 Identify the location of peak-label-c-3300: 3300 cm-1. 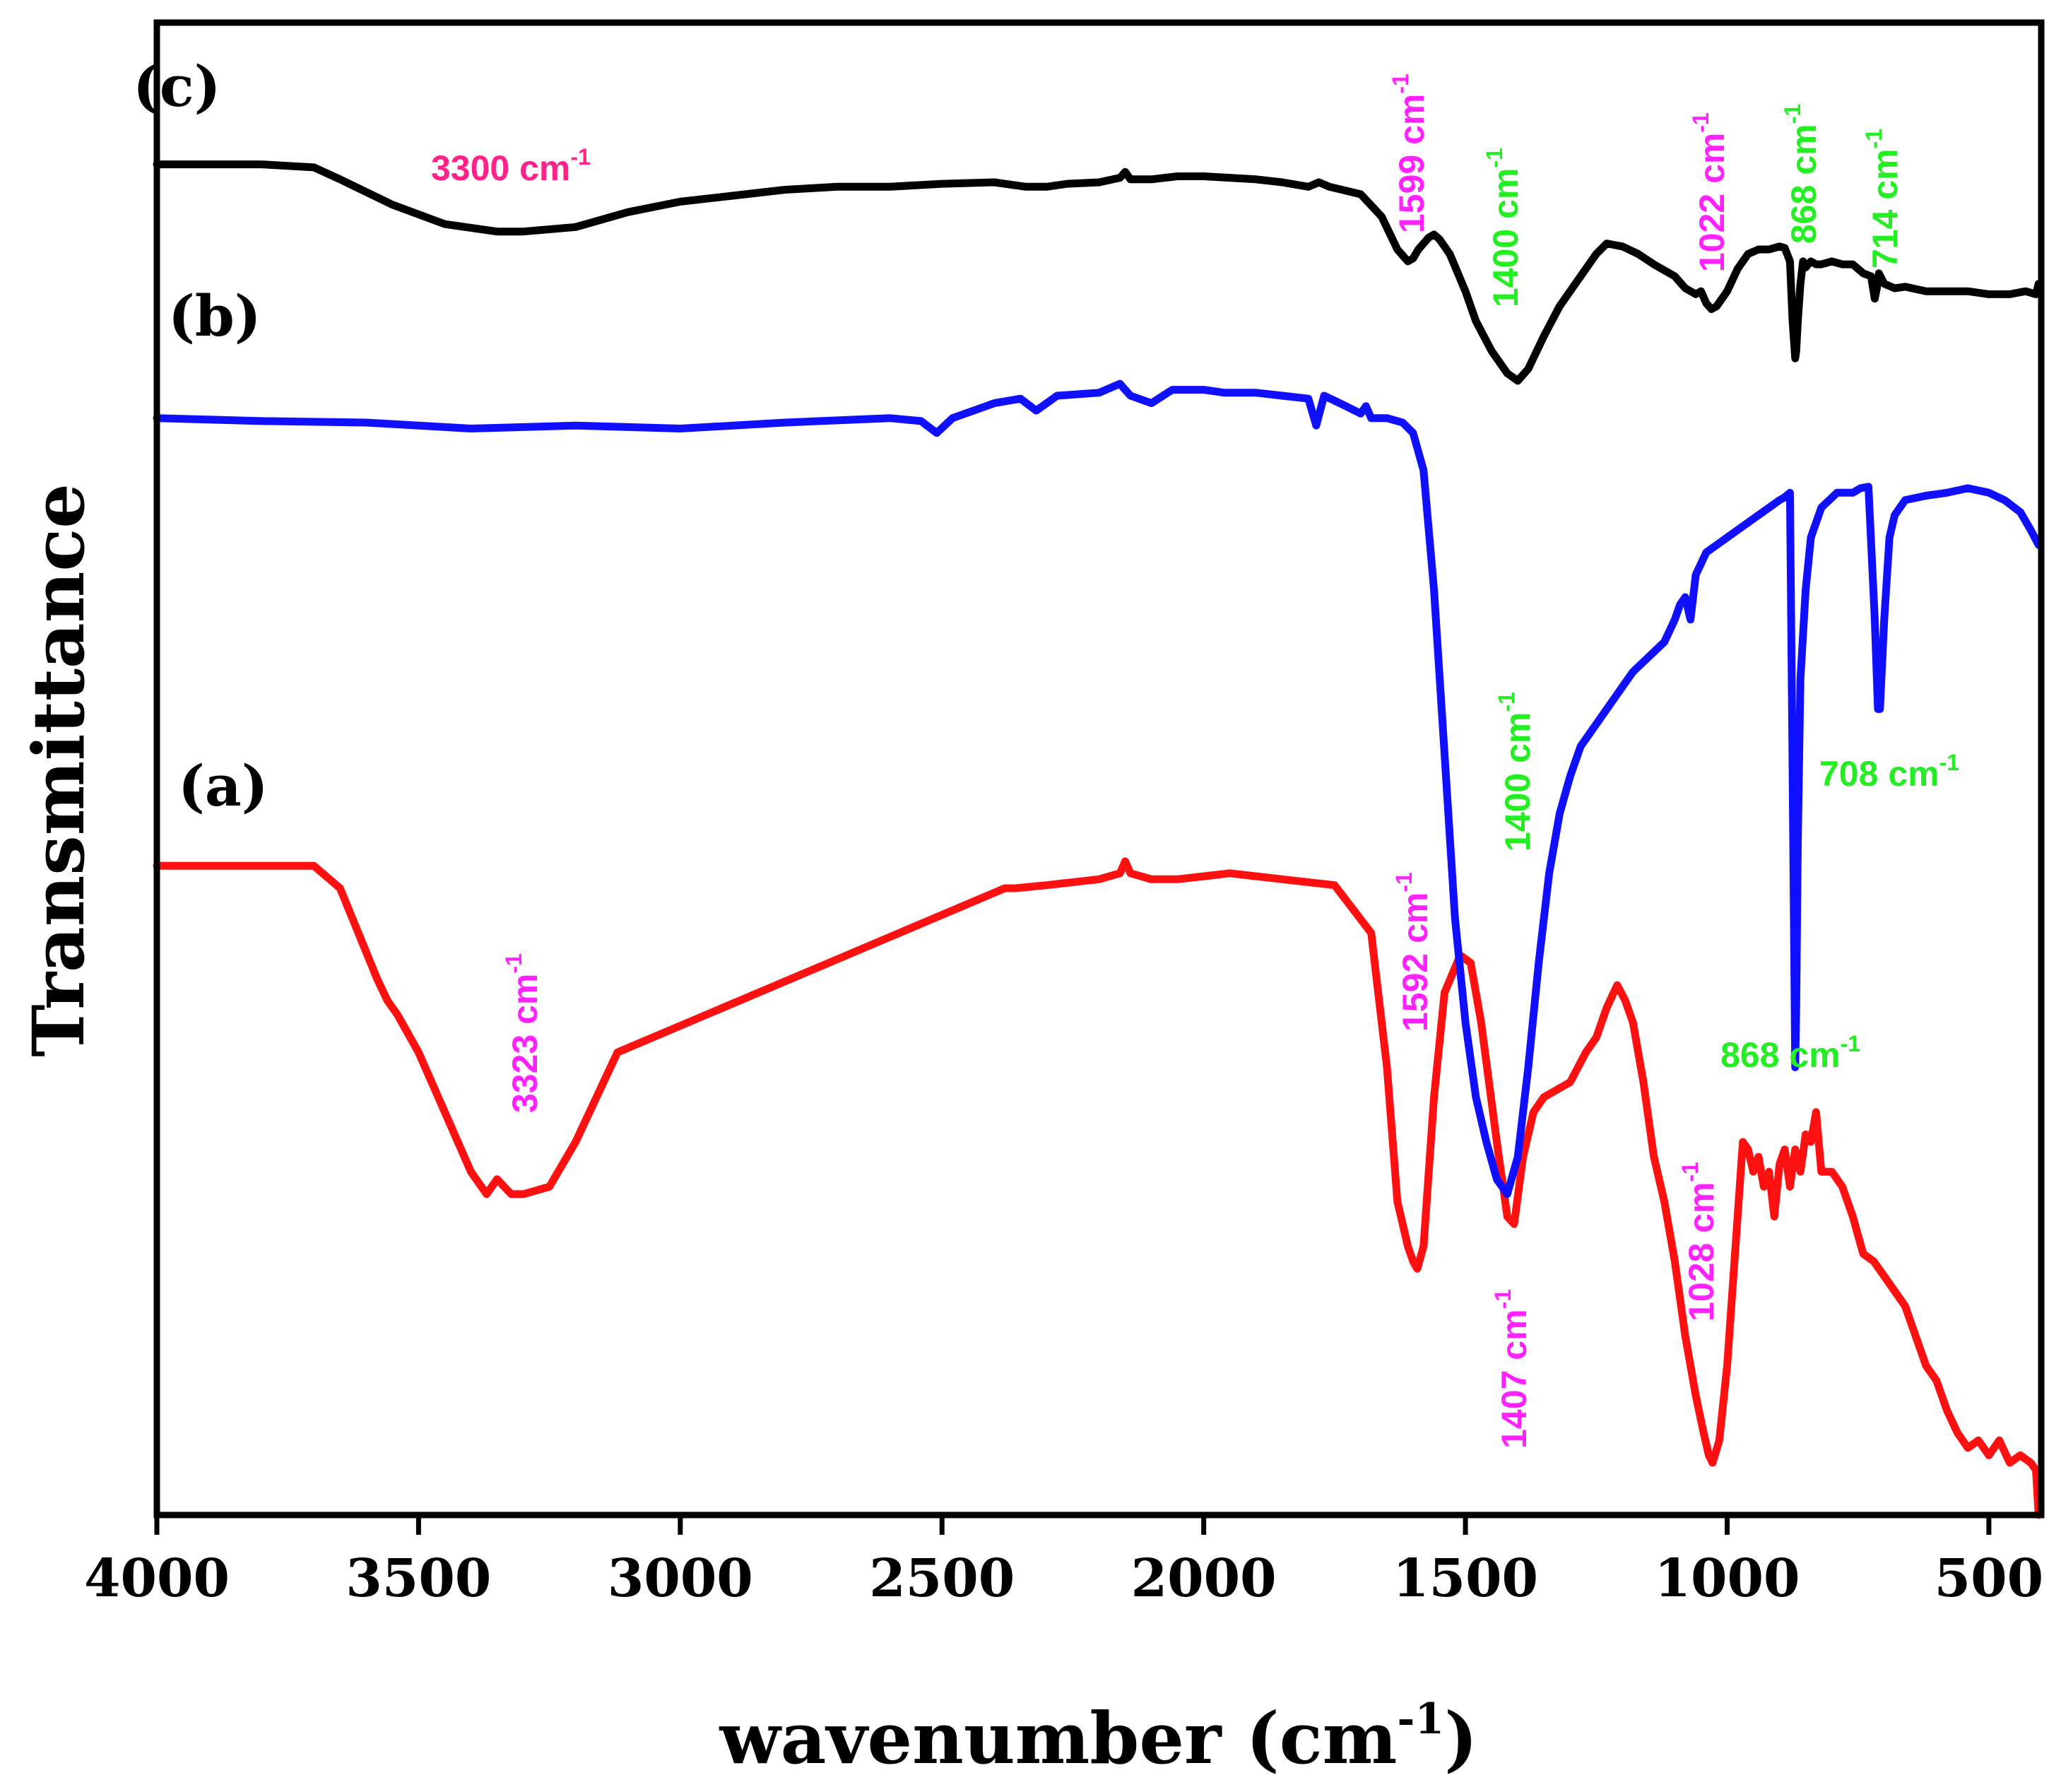
(511, 166).